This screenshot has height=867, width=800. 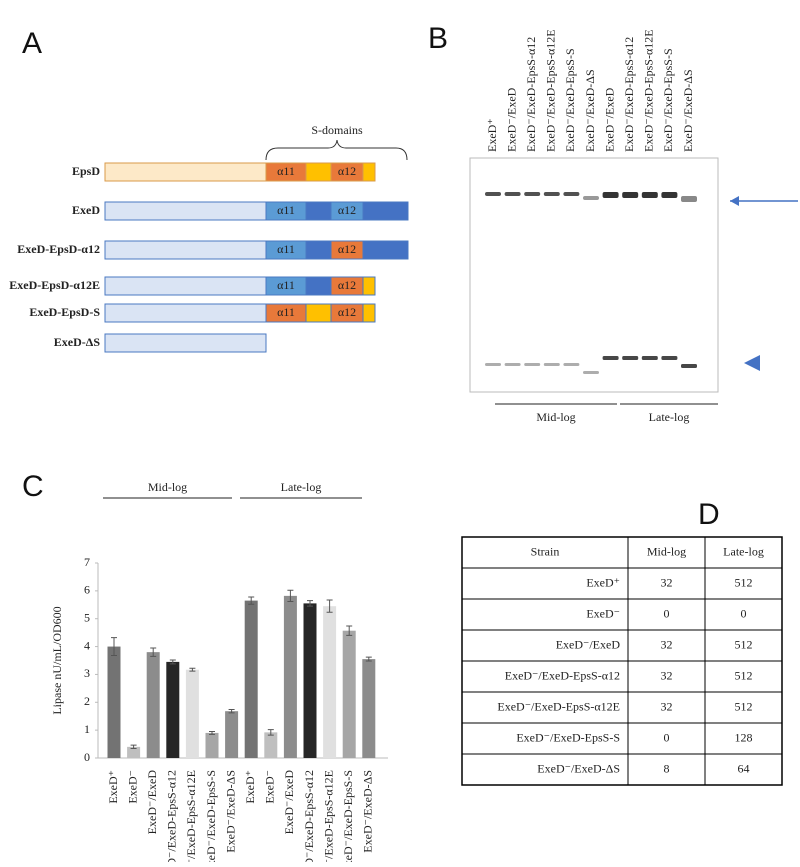 What do you see at coordinates (250, 787) in the screenshot?
I see `x-tick-label: ExeD⁺` at bounding box center [250, 787].